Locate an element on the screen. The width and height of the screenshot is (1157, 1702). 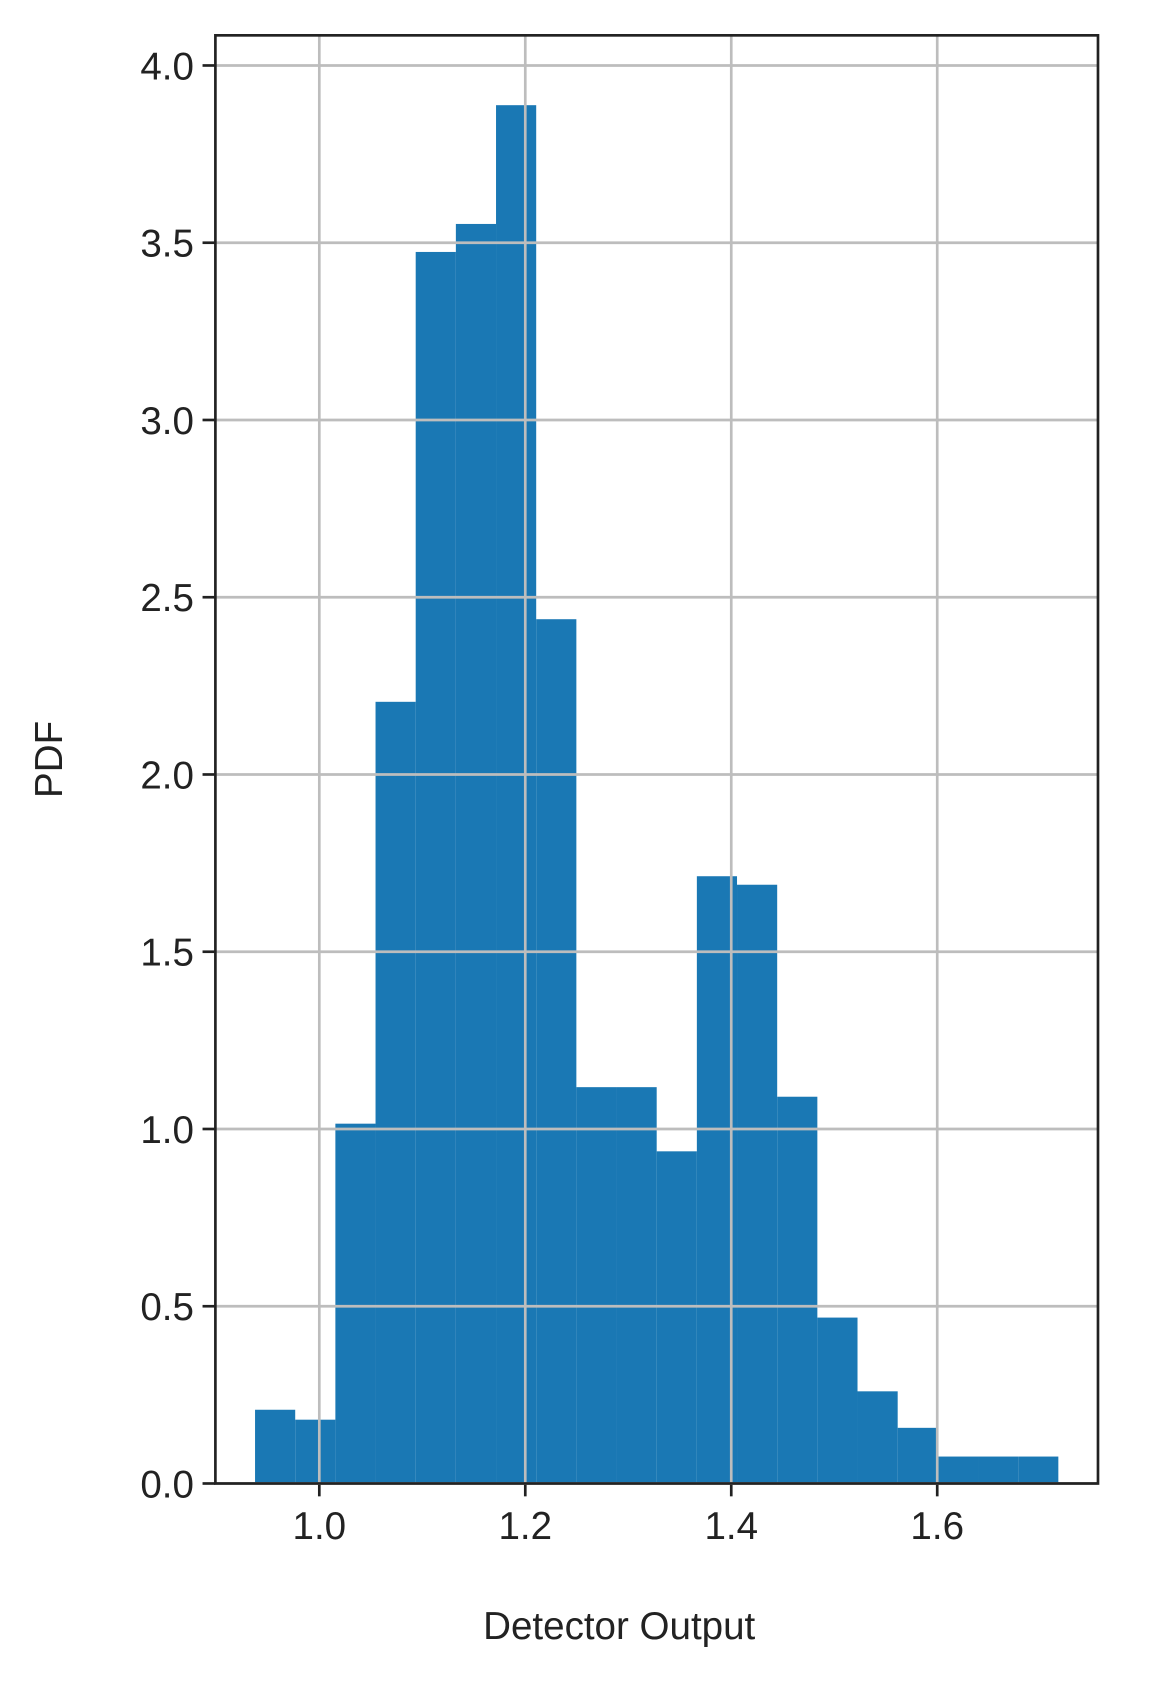
x-tick-label: 1.0 is located at coordinates (320, 1526).